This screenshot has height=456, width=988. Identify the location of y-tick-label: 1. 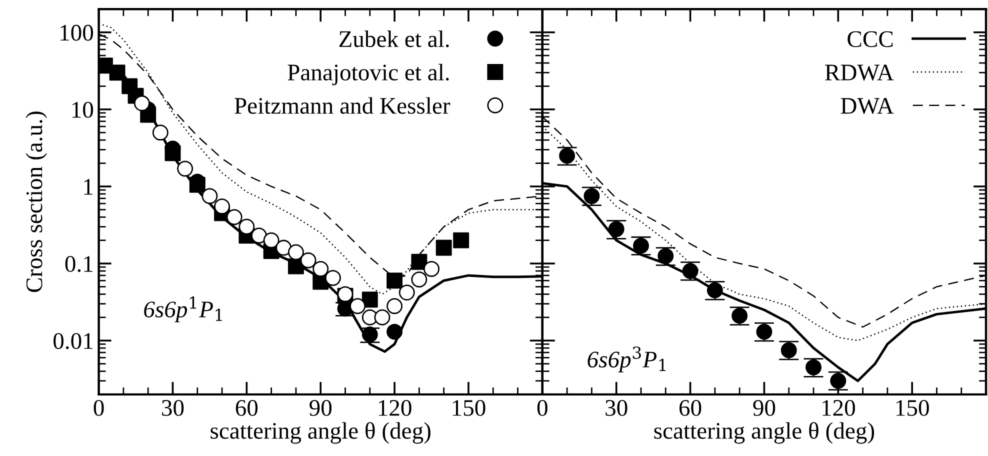
(88, 187).